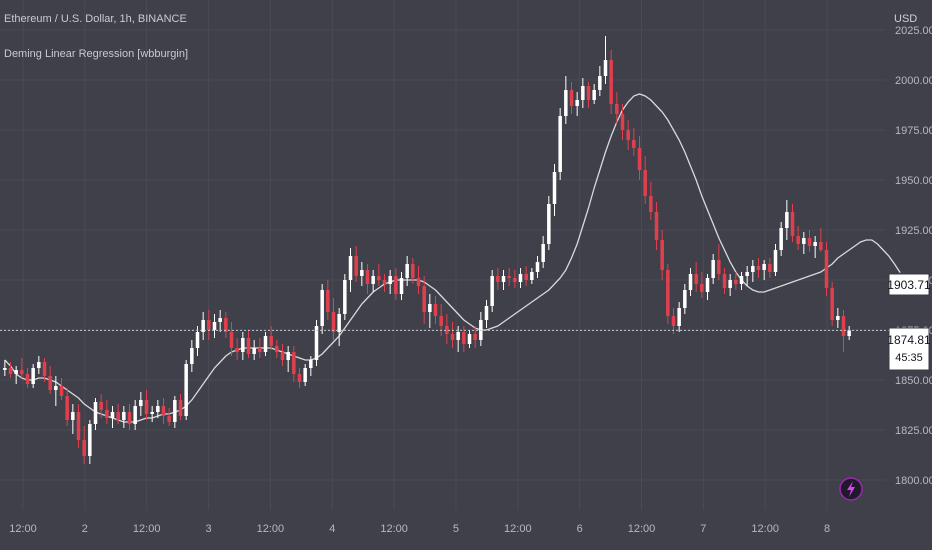 The image size is (932, 550). I want to click on symbol-title: Ethereum / U.S. Dollar, 1h, BINANCE, so click(95, 19).